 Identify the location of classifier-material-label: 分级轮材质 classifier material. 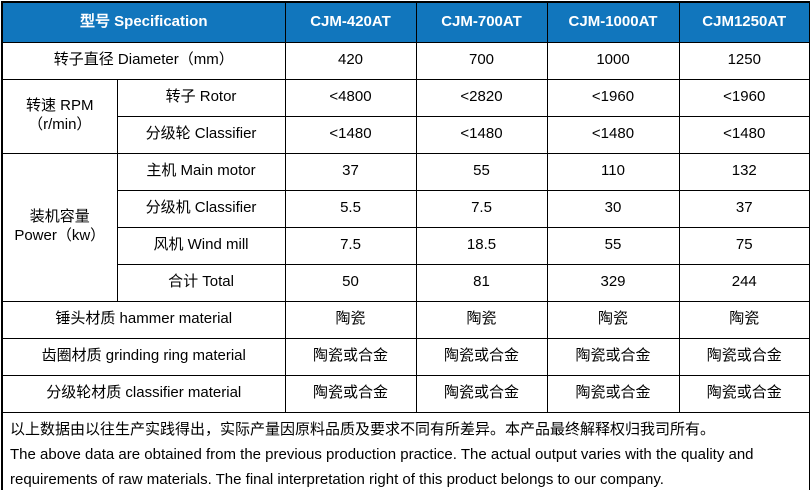
(143, 393).